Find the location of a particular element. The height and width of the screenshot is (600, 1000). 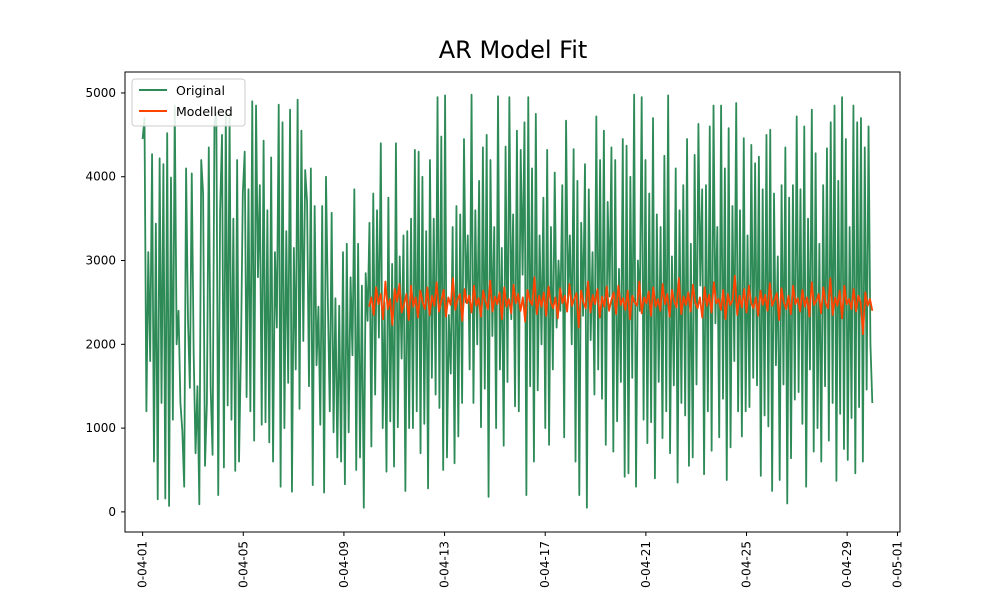

x-tick-label: 0-04-25 is located at coordinates (747, 564).